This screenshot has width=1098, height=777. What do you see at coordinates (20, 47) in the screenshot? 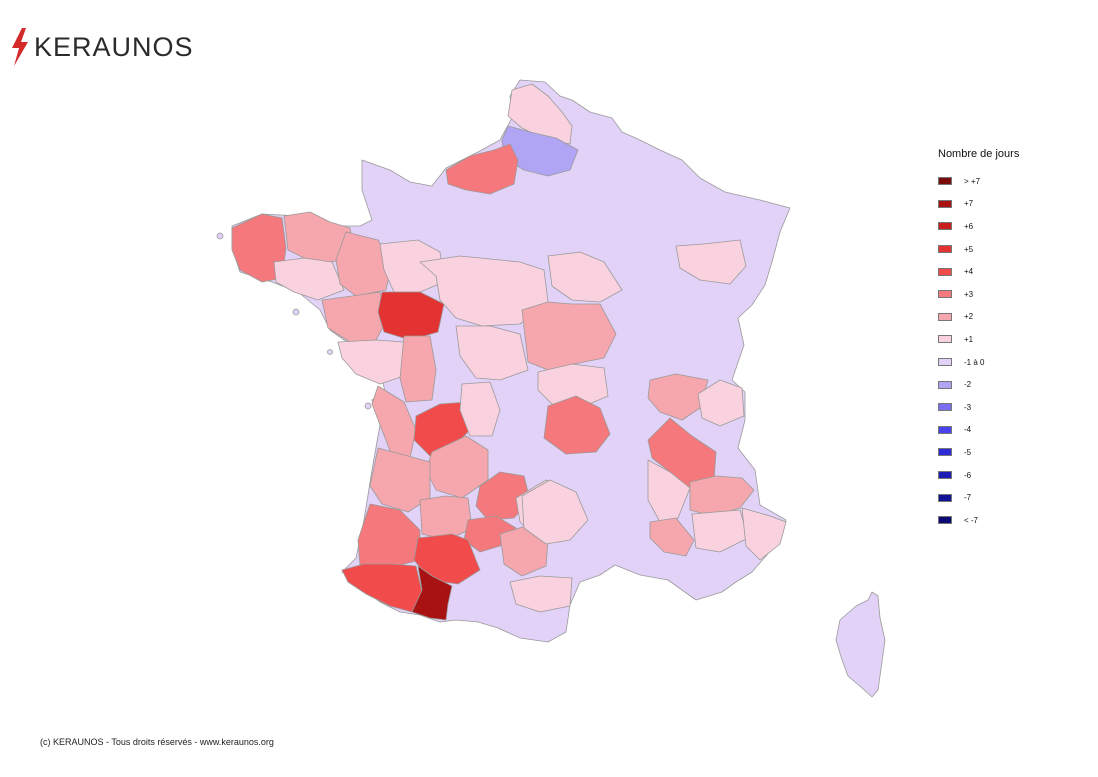
I see `lightning-bolt-icon` at bounding box center [20, 47].